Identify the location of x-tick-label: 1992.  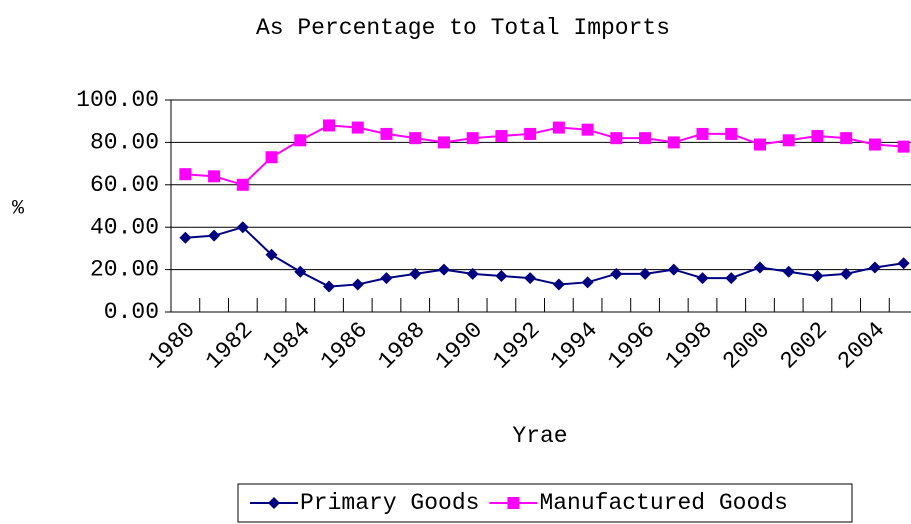
(516, 345).